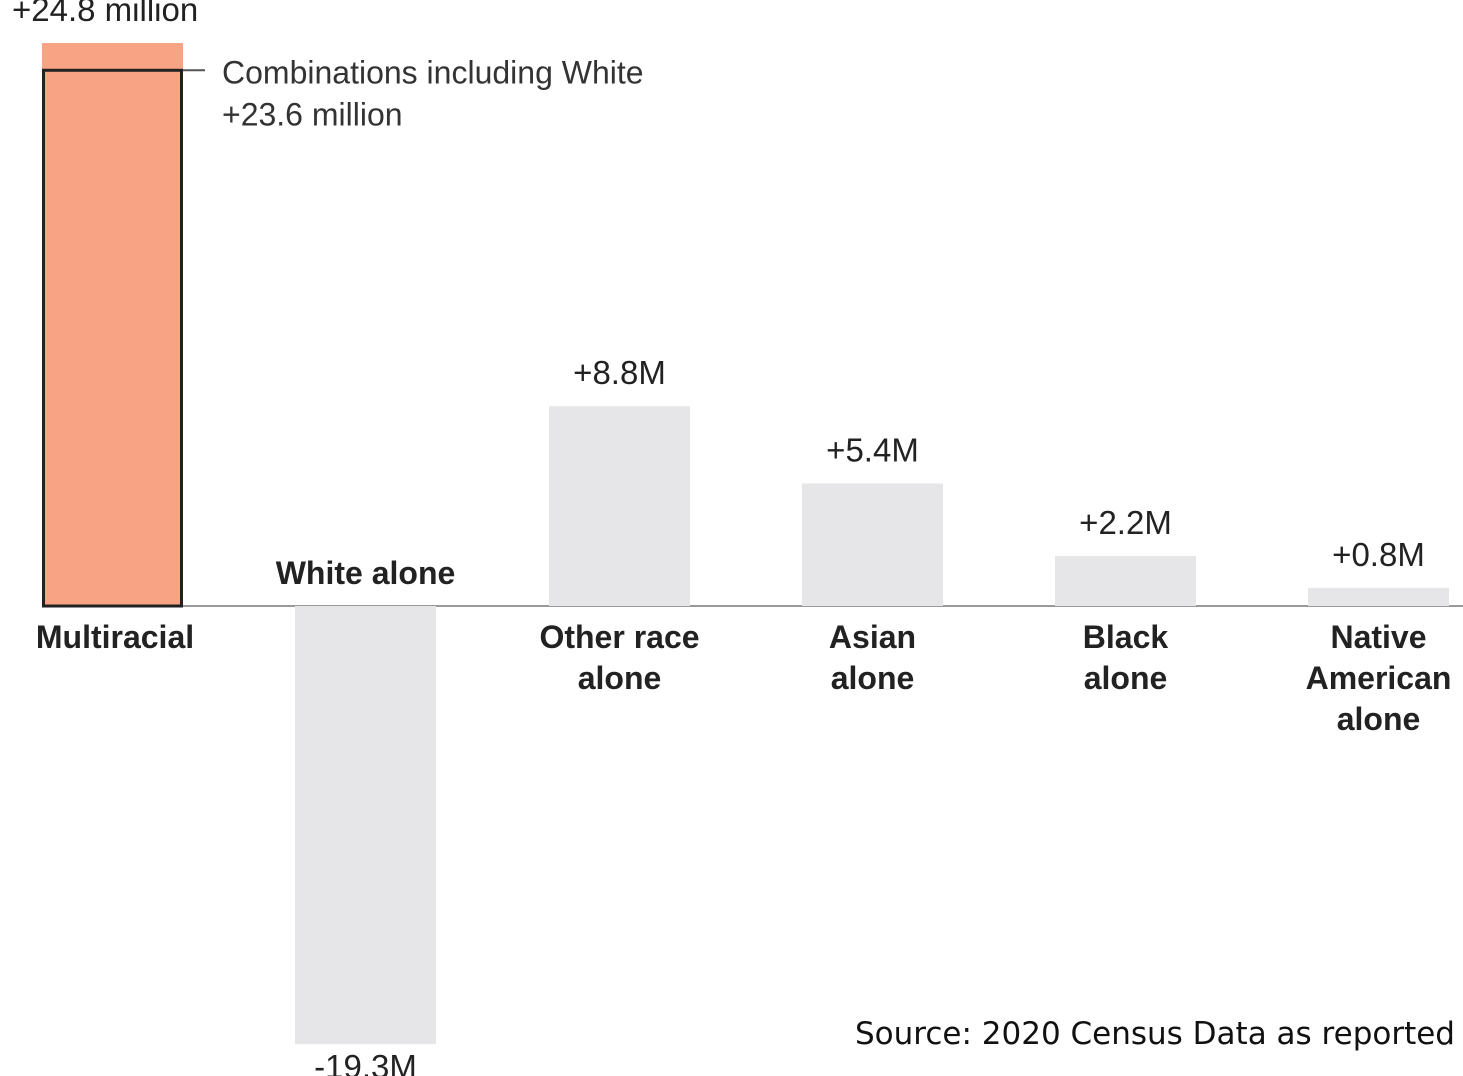 The height and width of the screenshot is (1076, 1463). I want to click on bar-multiracial, so click(112, 325).